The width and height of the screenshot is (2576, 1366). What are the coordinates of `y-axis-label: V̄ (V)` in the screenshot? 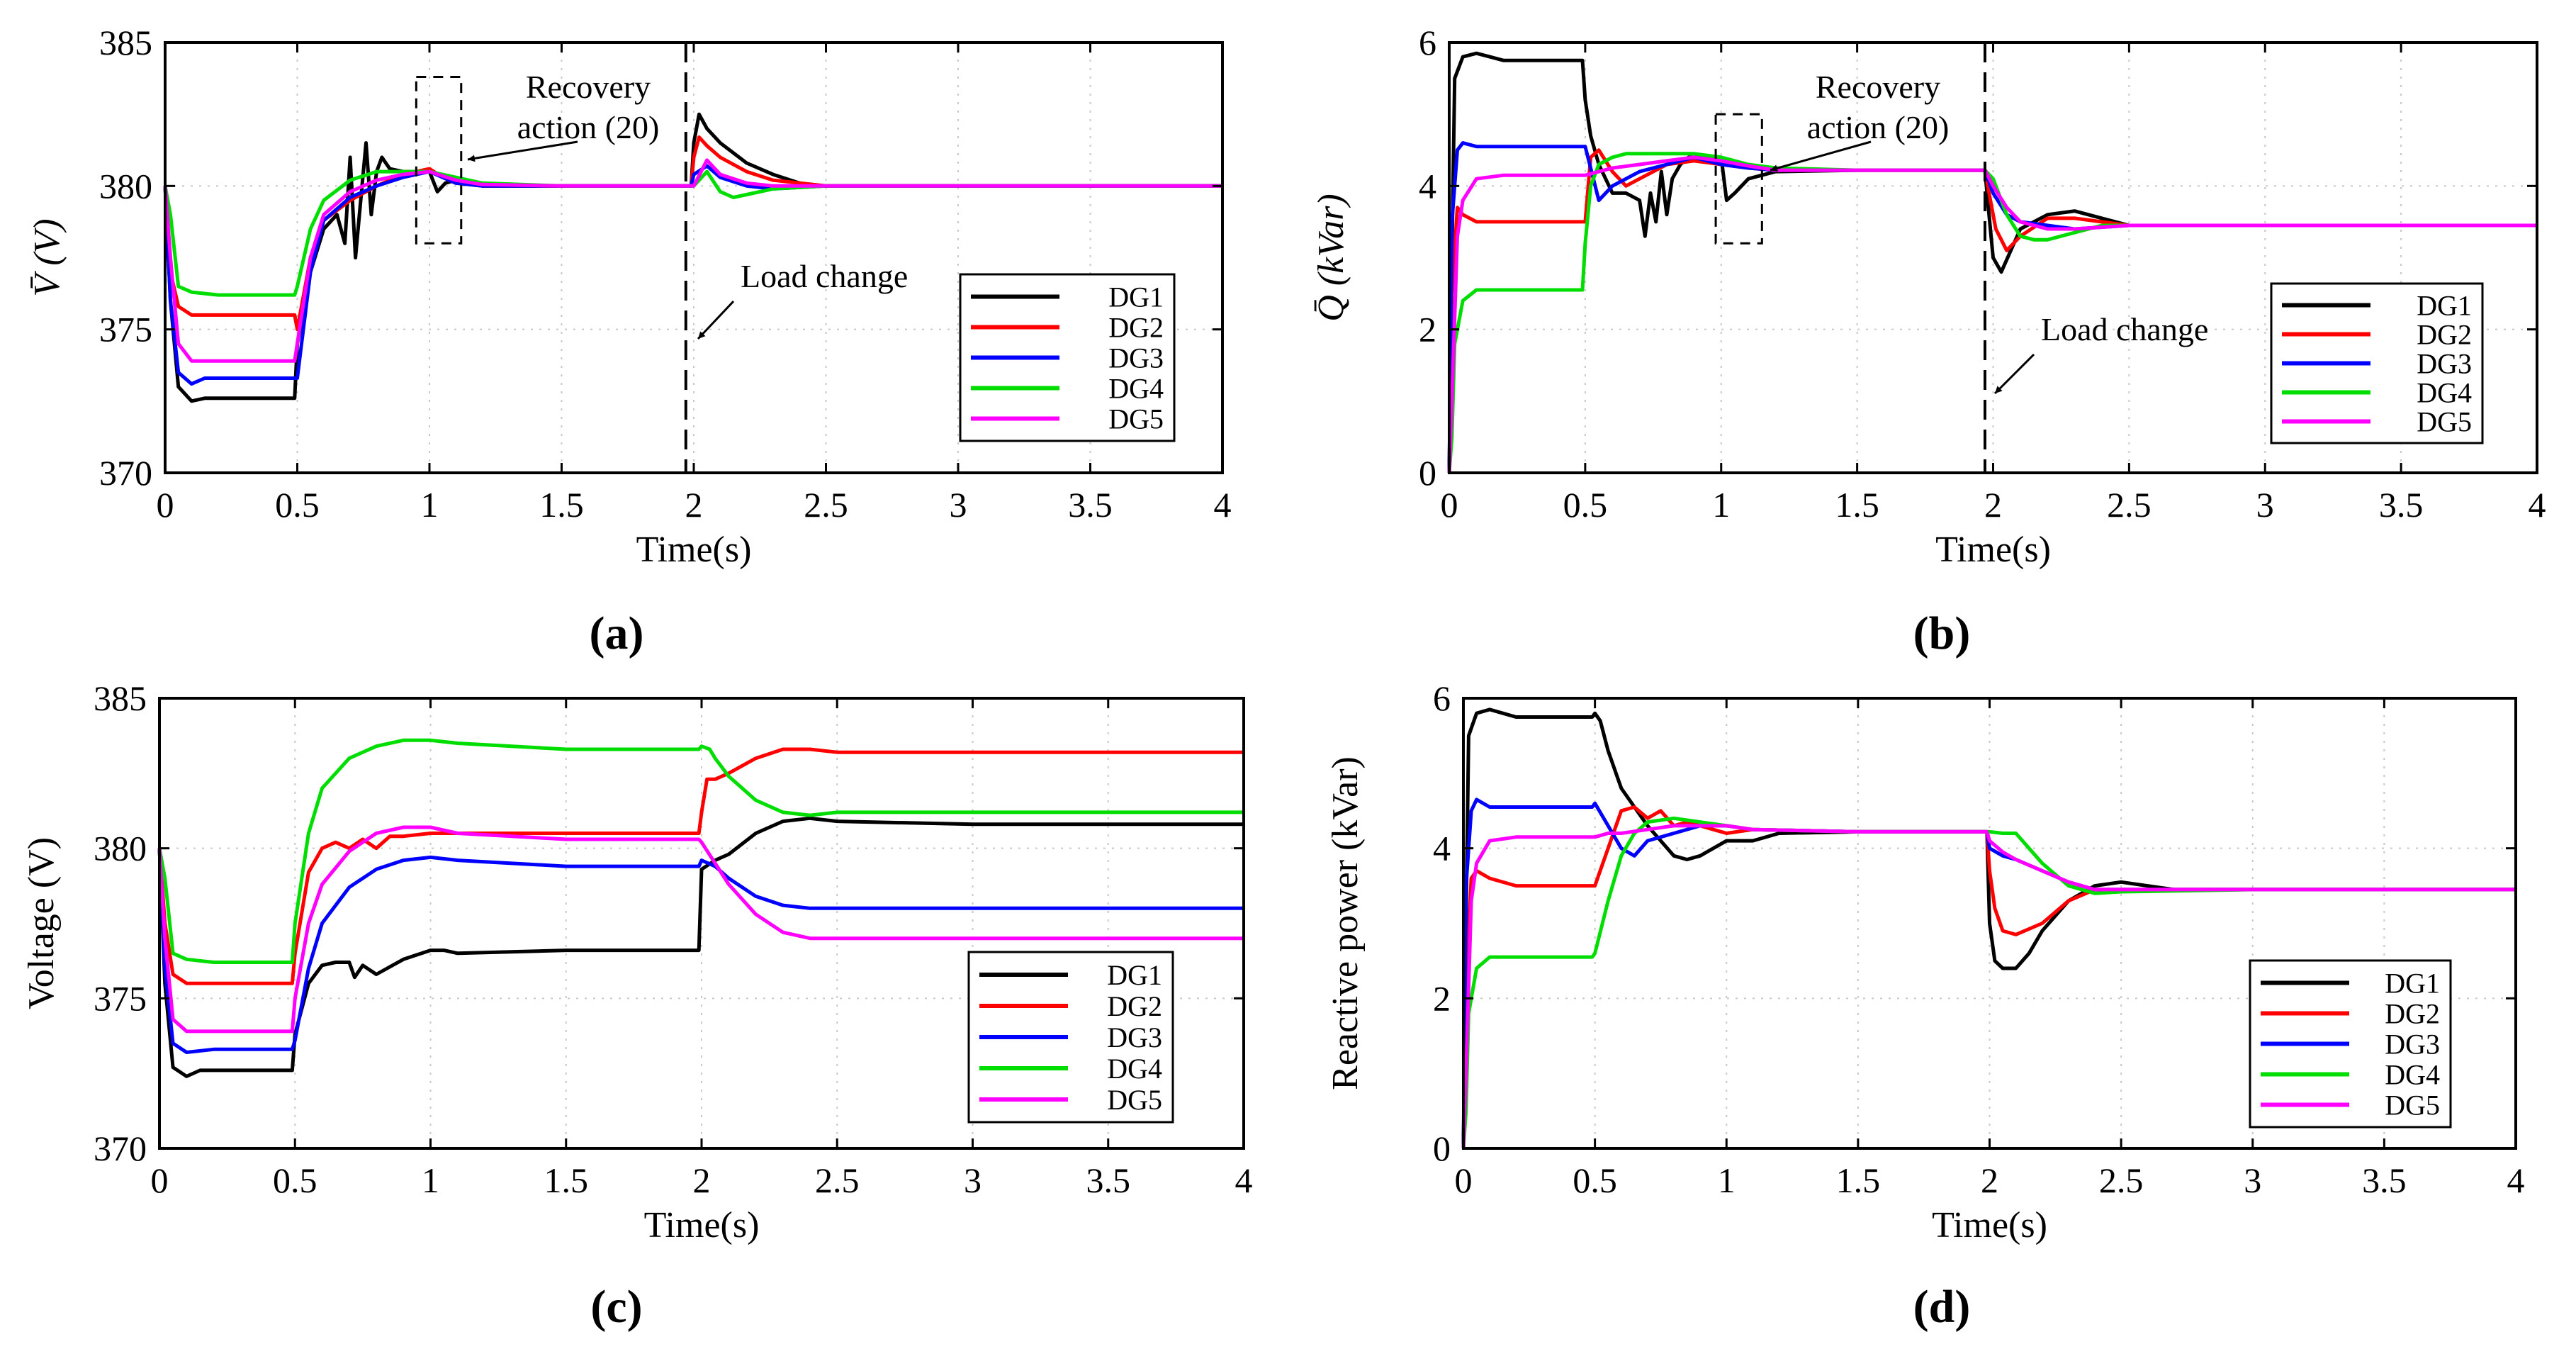 It's located at (47, 257).